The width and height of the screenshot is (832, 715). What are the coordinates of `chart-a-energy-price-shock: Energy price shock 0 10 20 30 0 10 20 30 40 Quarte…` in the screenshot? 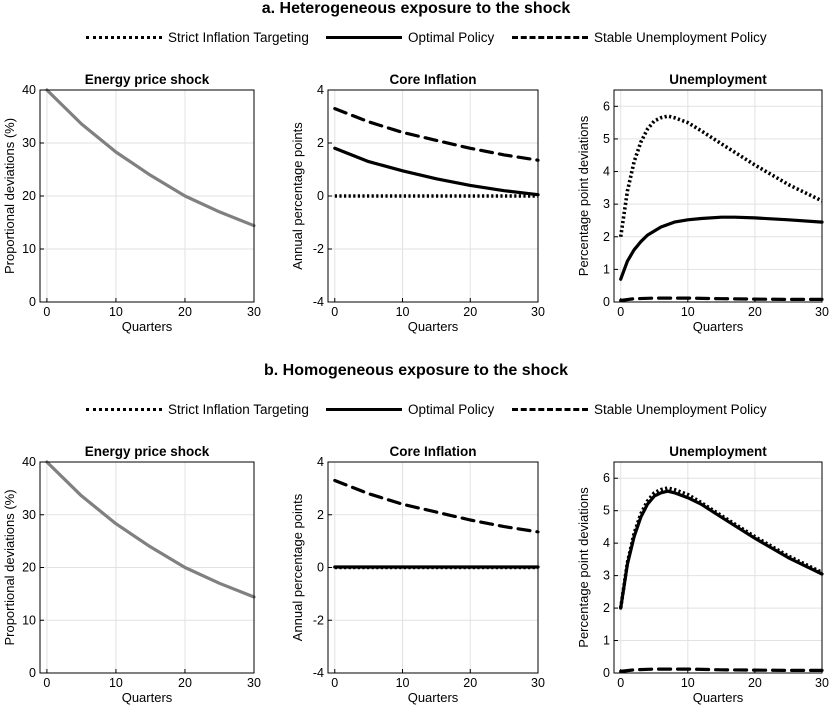 It's located at (131, 203).